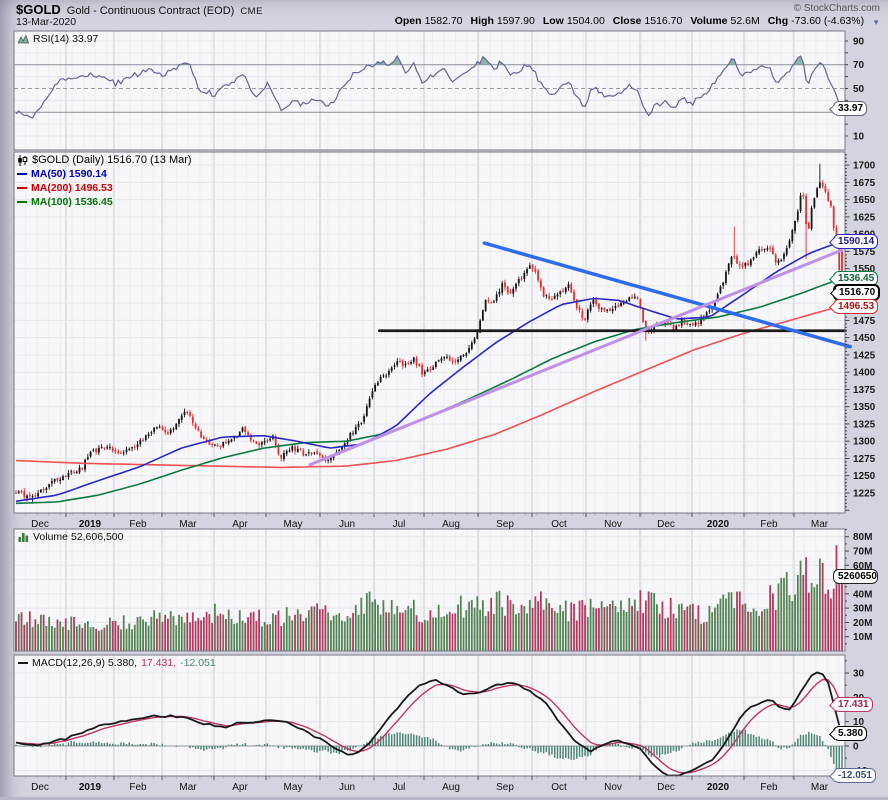 The width and height of the screenshot is (888, 800). What do you see at coordinates (104, 202) in the screenshot?
I see `legend-ma100: MA(100) 1536.45` at bounding box center [104, 202].